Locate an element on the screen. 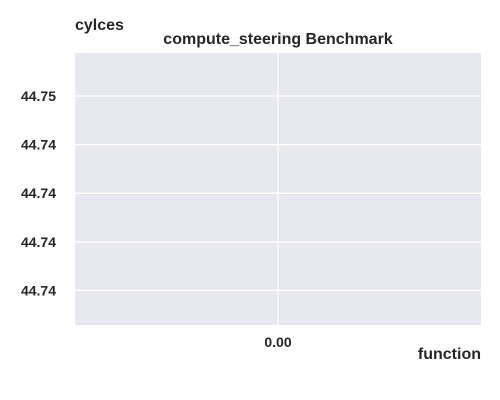 The image size is (500, 400). y-tick-label: 44.75 is located at coordinates (38, 96).